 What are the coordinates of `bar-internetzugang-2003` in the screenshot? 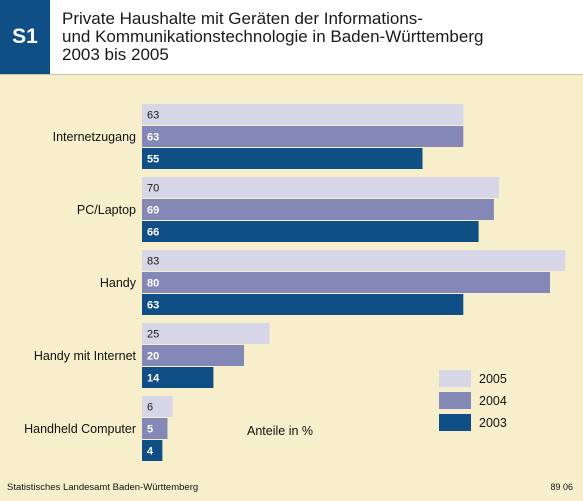 It's located at (282, 158).